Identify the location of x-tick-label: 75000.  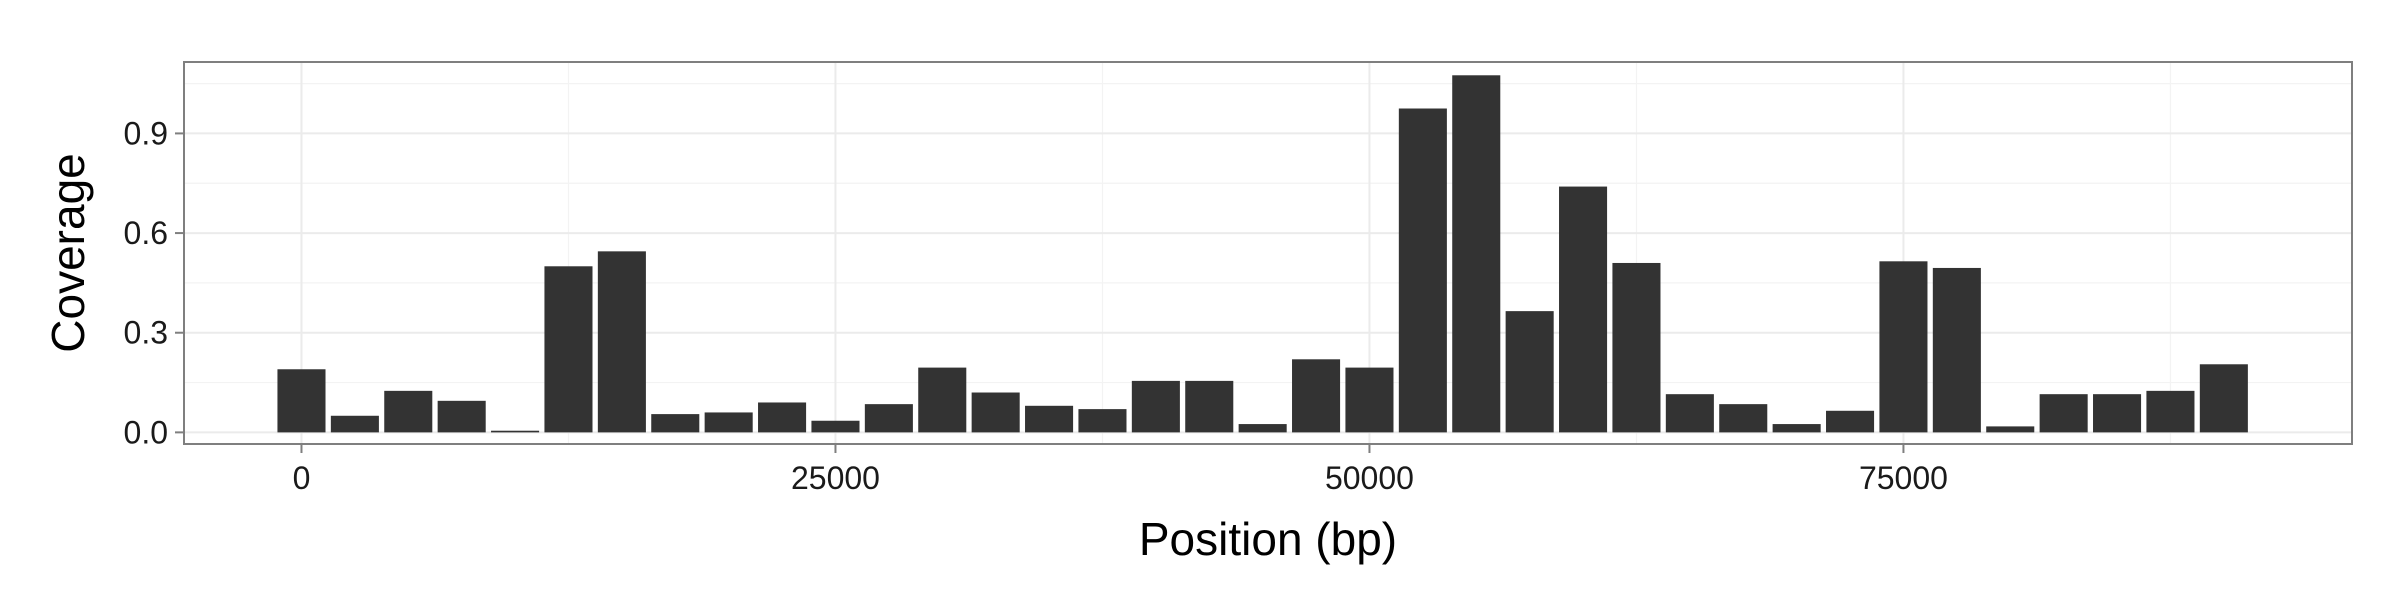
(1903, 478).